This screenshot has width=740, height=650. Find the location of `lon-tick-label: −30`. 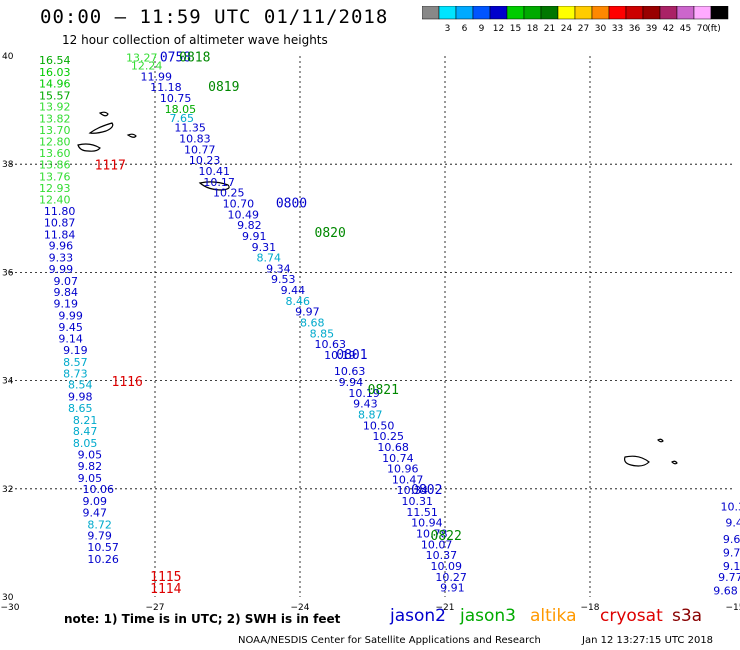

lon-tick-label: −30 is located at coordinates (10, 606).